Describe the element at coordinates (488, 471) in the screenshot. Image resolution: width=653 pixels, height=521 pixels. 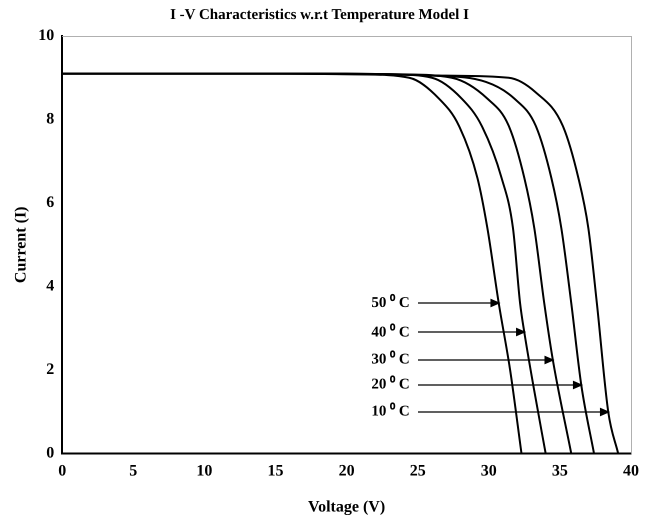
I see `x-tick-label: 30` at that location.